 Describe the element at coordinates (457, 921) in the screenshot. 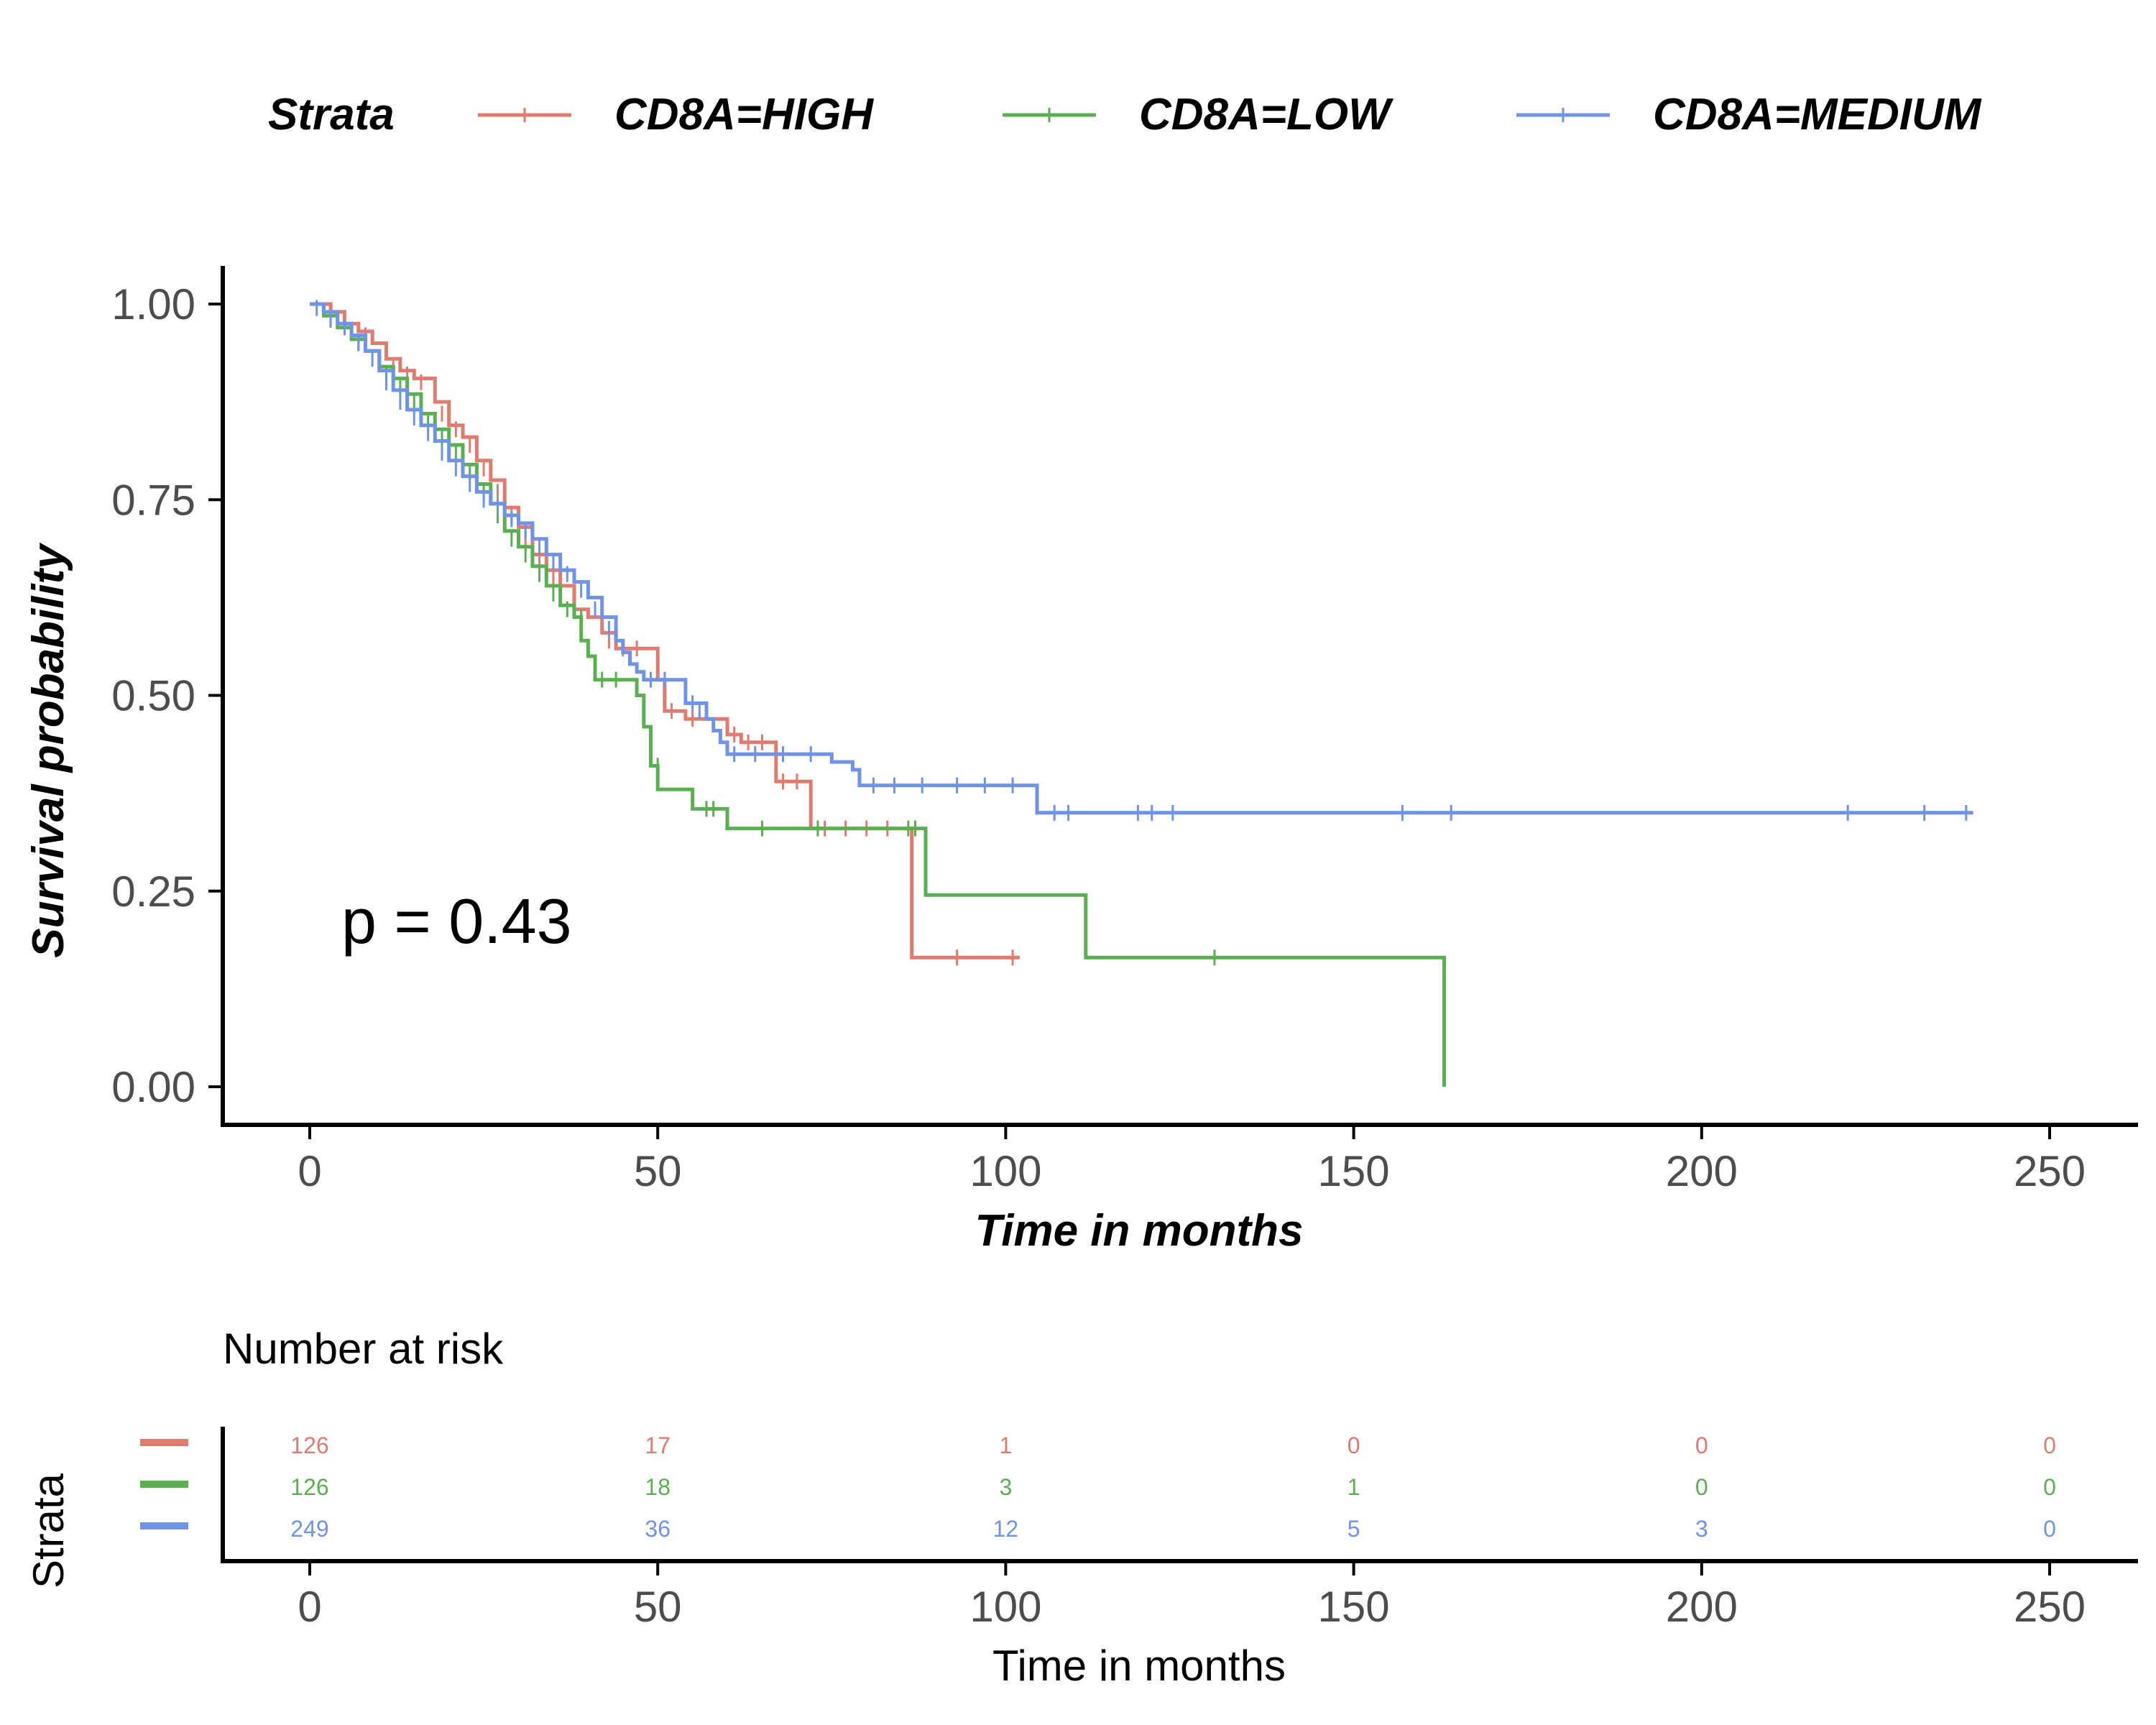

I see `p-value-annotation: p = 0.43` at that location.